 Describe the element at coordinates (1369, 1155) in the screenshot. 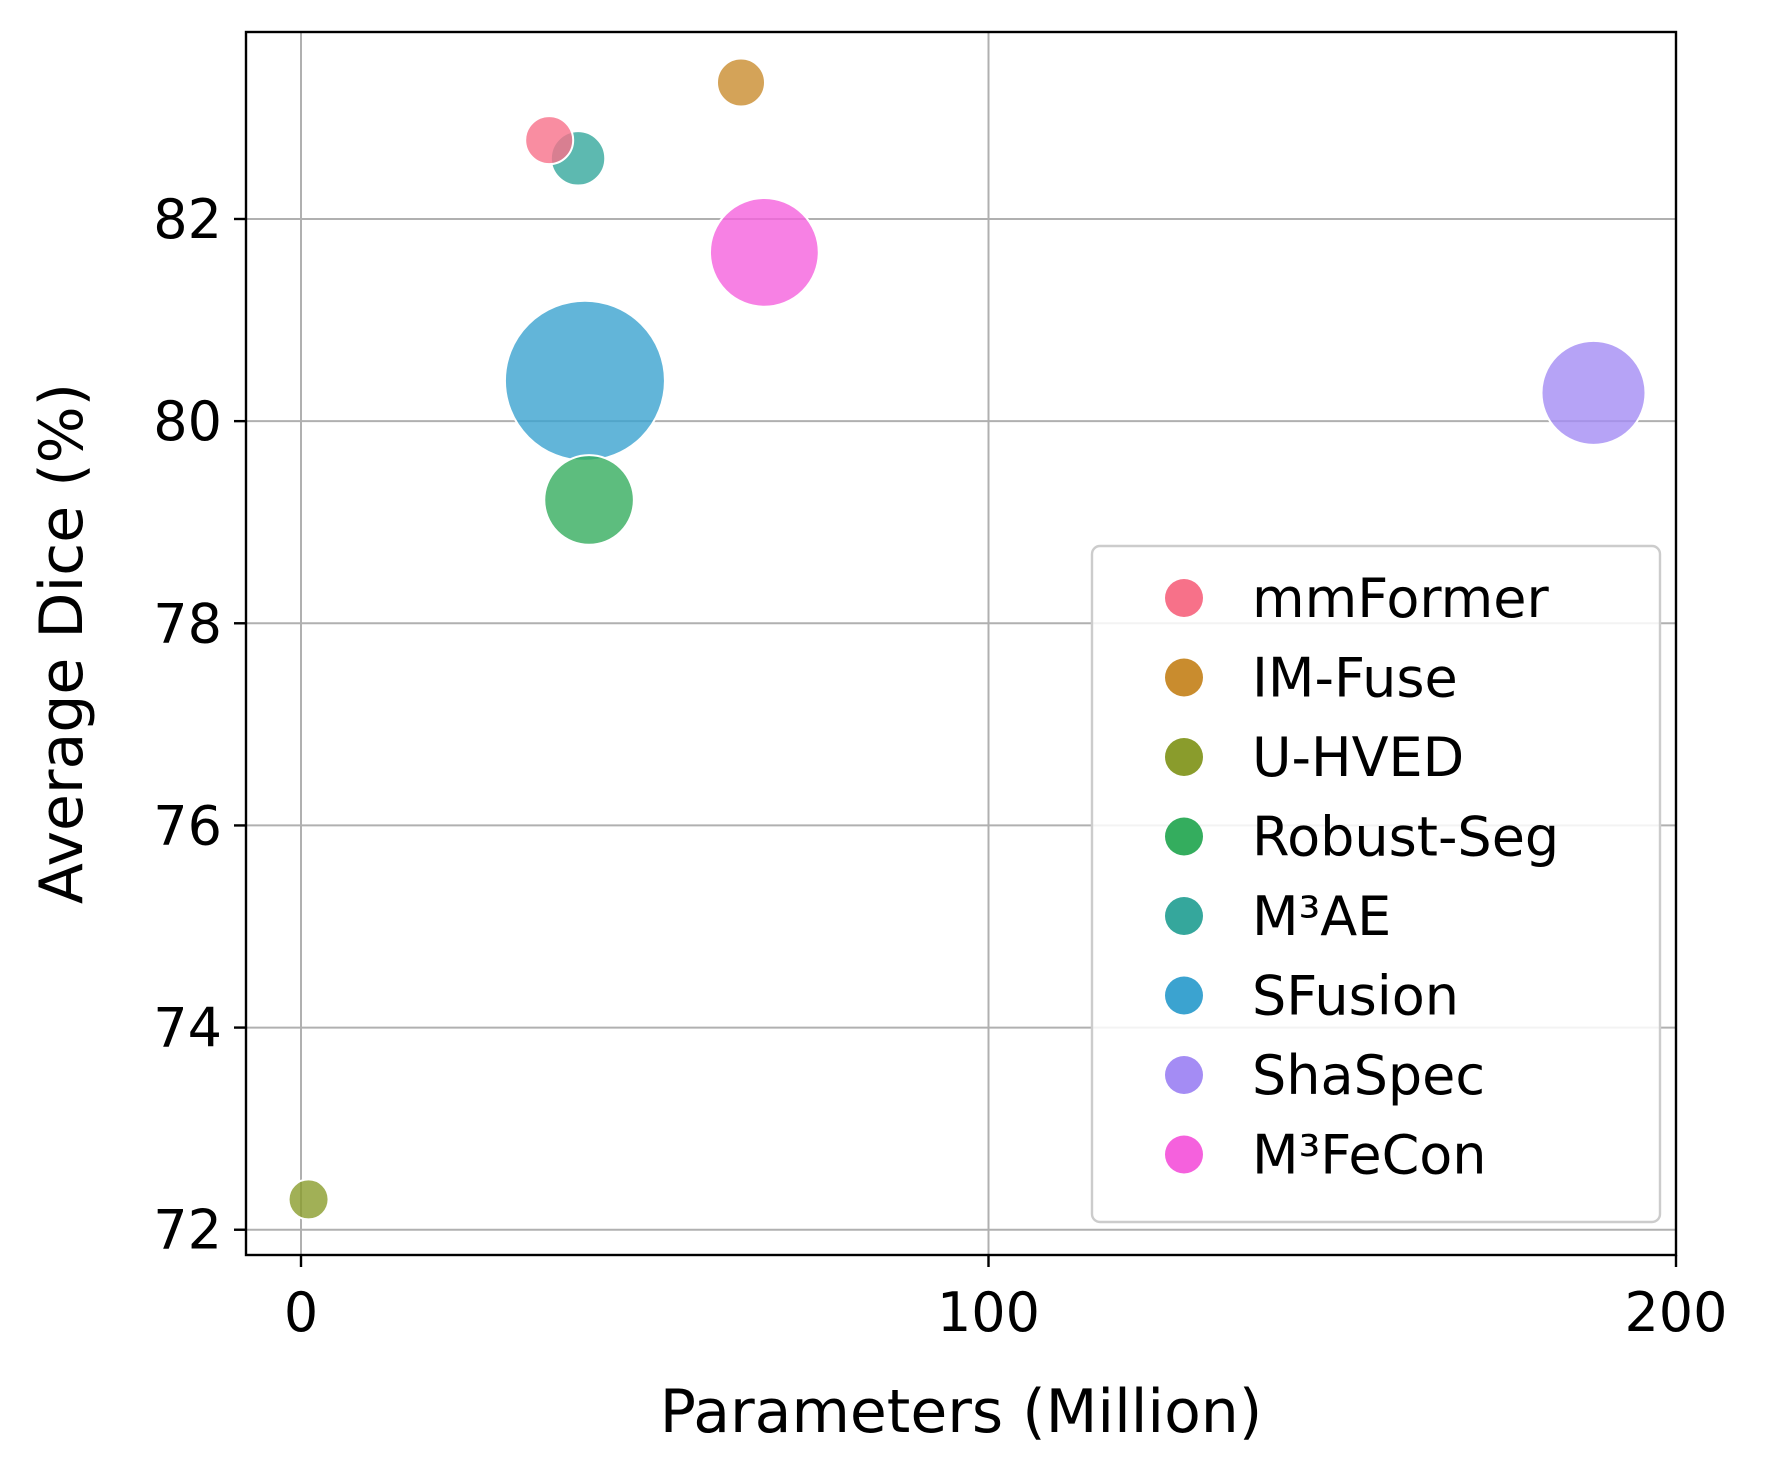

I see `legend-label: M³FeCon` at that location.